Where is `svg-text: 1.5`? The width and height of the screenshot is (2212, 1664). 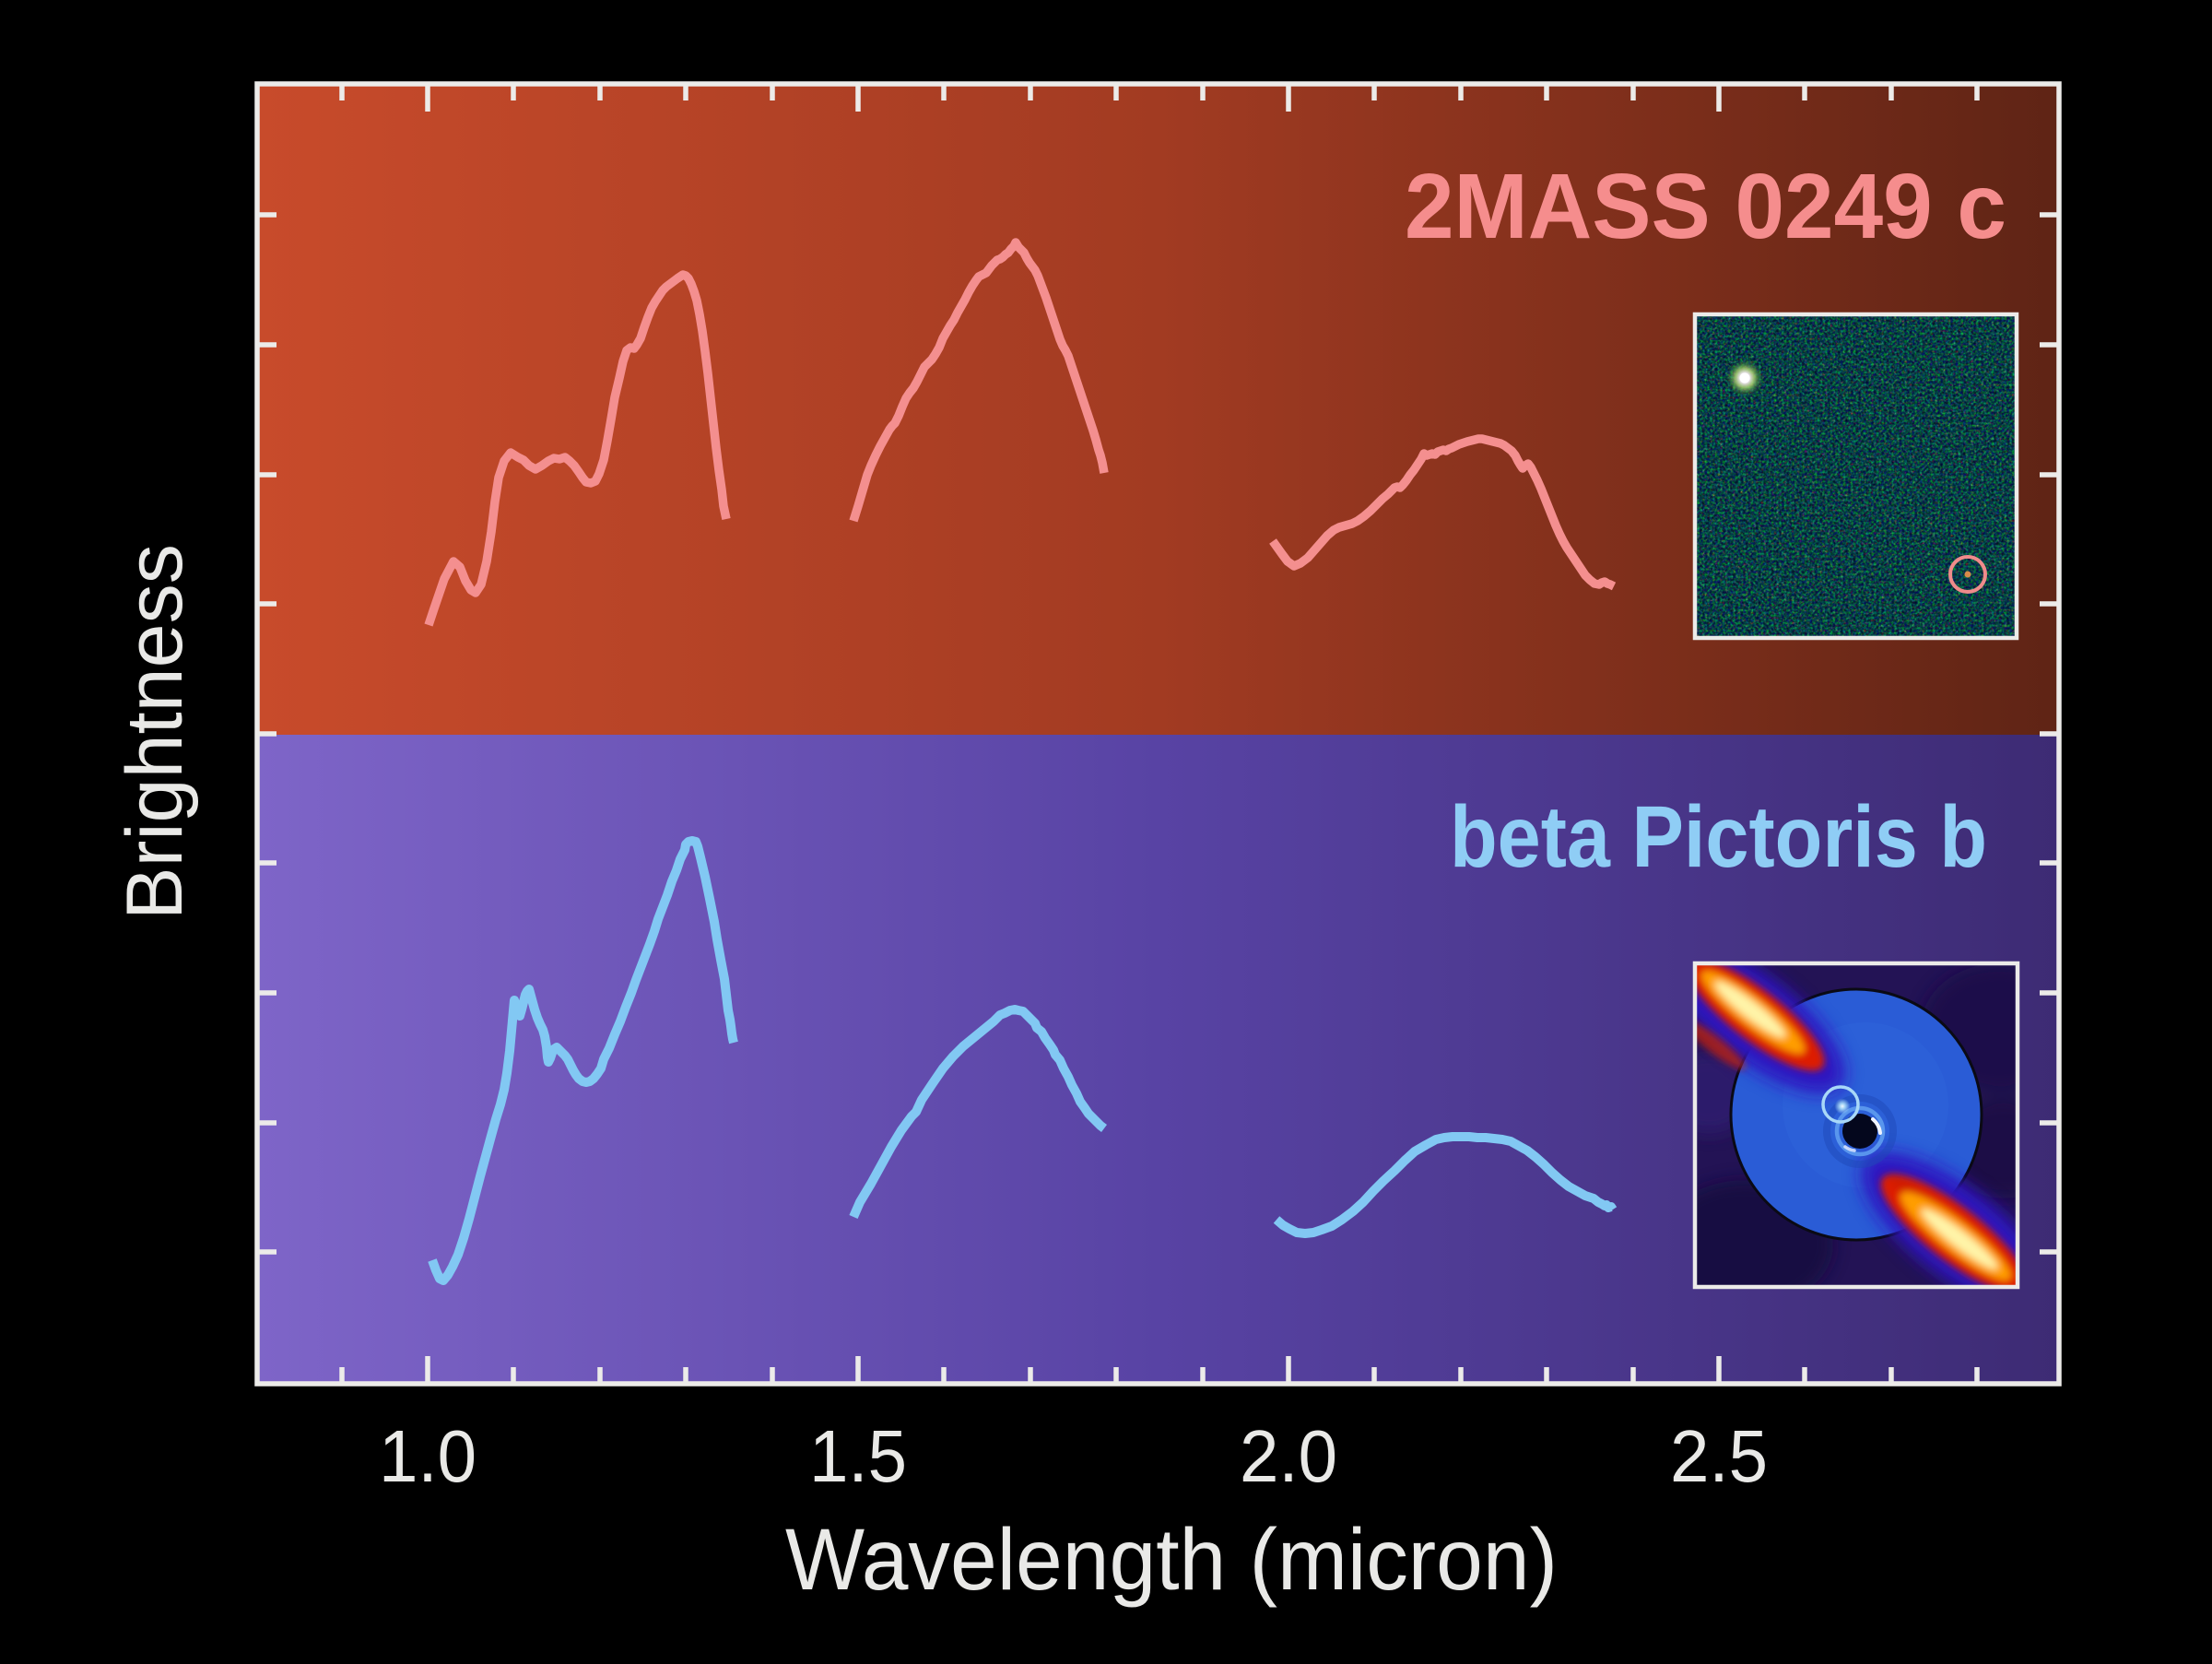
svg-text: 1.5 is located at coordinates (858, 1456).